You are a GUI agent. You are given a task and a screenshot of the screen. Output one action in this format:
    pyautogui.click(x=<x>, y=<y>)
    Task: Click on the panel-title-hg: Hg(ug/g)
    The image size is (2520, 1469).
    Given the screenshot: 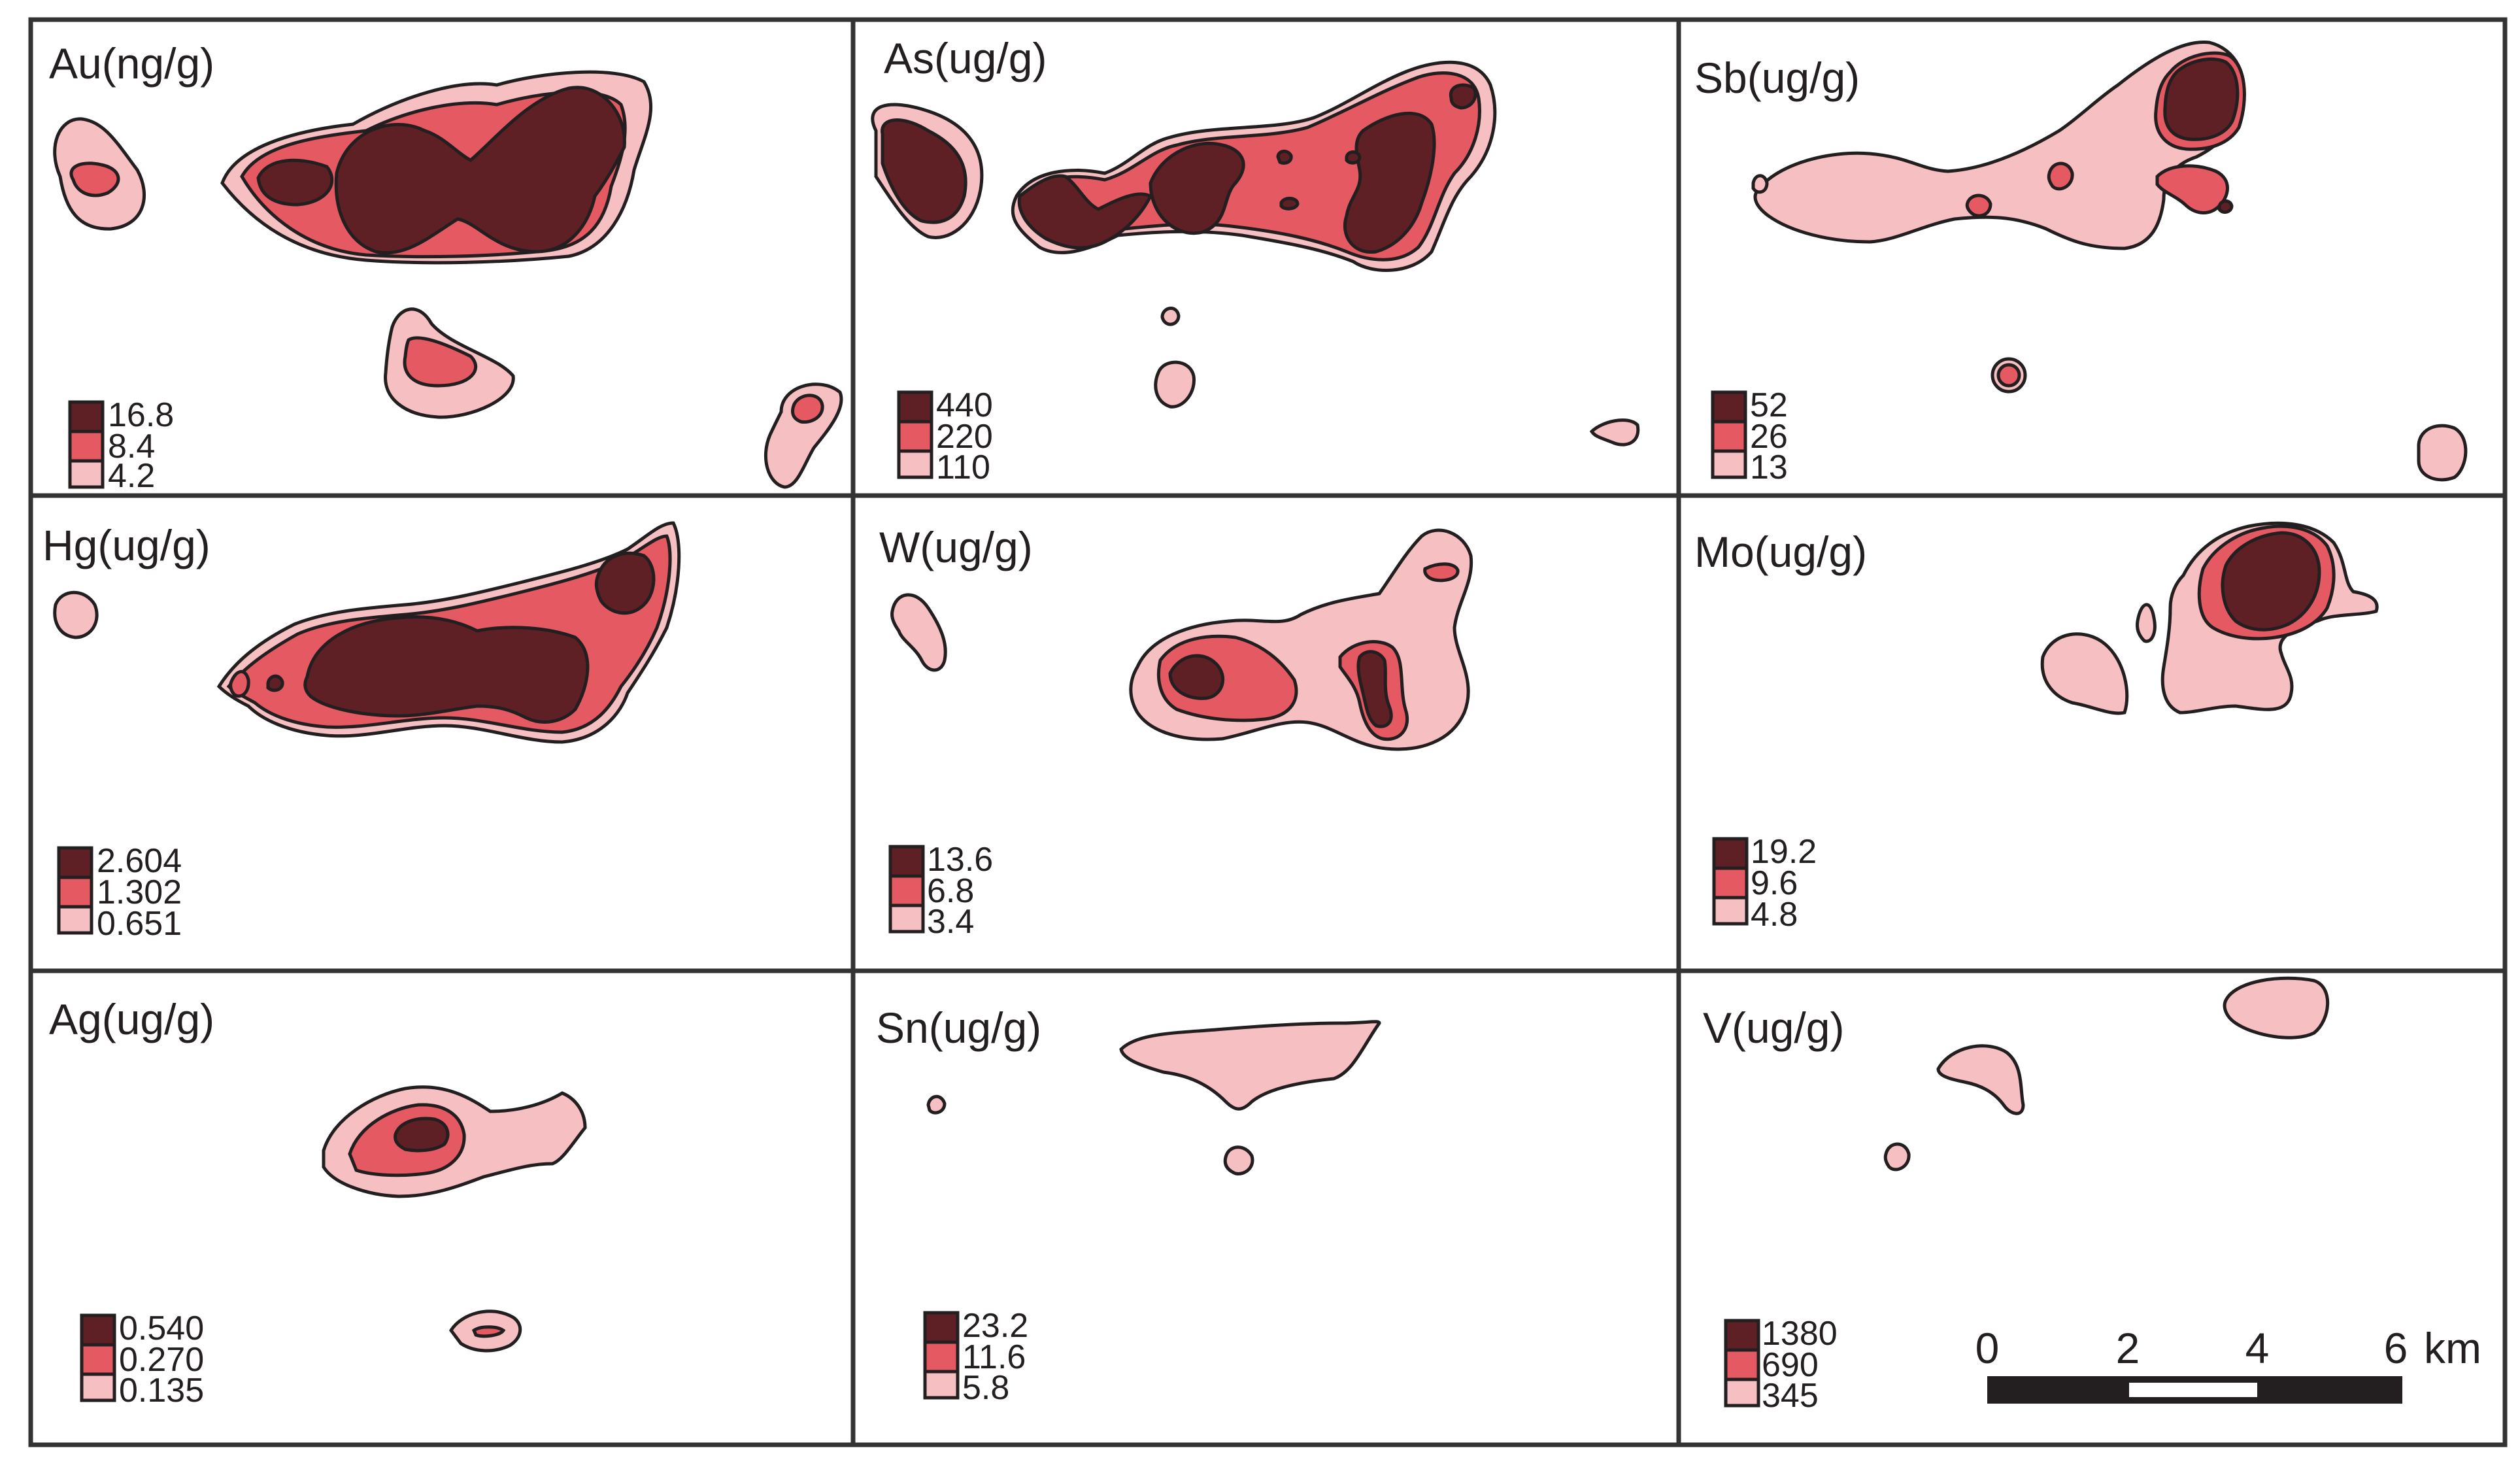 What is the action you would take?
    pyautogui.click(x=126, y=545)
    